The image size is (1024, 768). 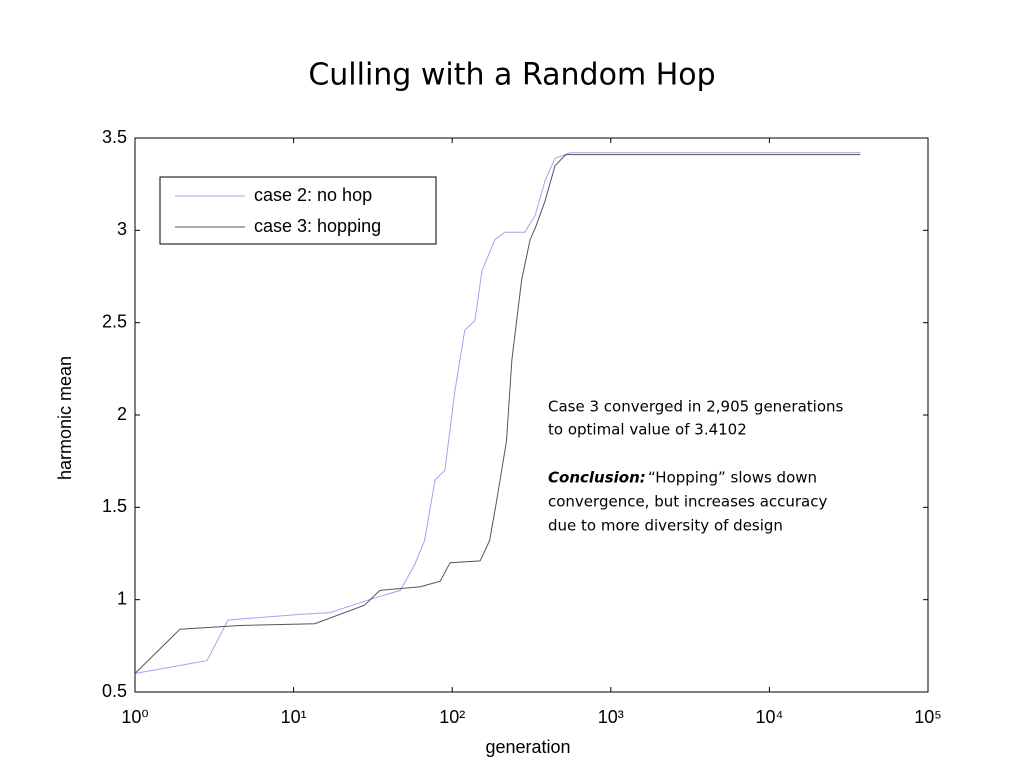 I want to click on annotation: to optimal value of 3.4102, so click(x=647, y=430).